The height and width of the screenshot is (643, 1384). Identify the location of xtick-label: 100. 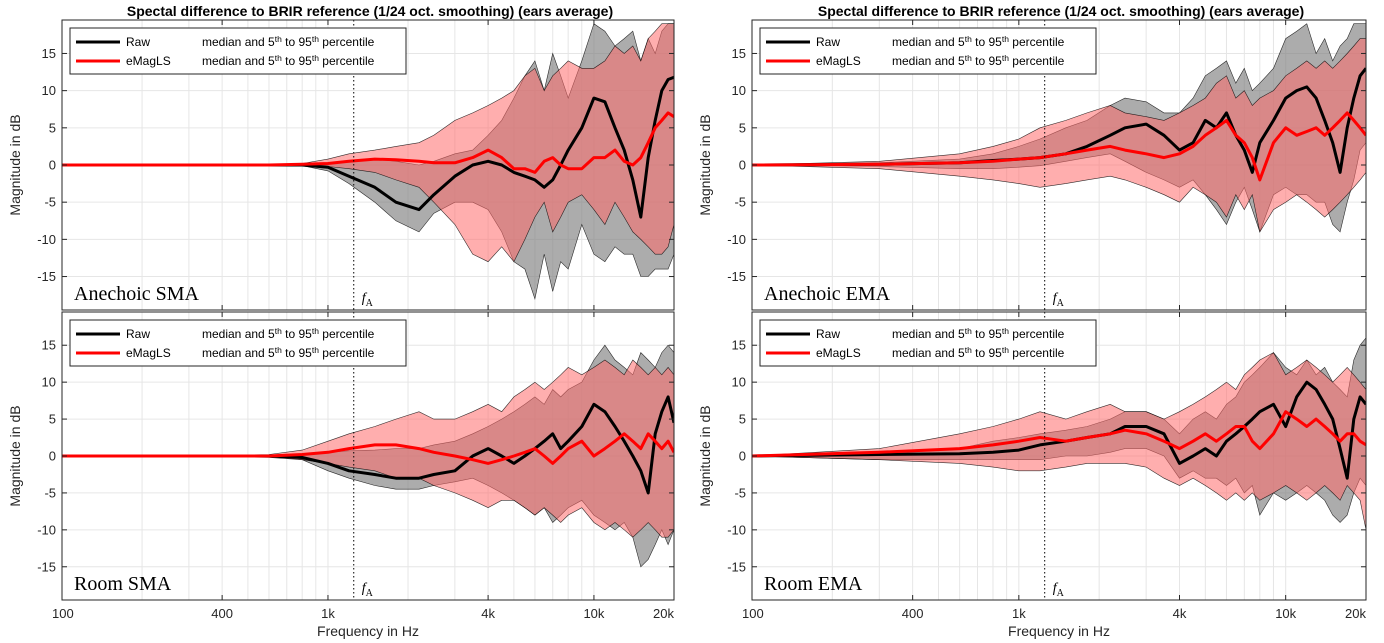
(753, 613).